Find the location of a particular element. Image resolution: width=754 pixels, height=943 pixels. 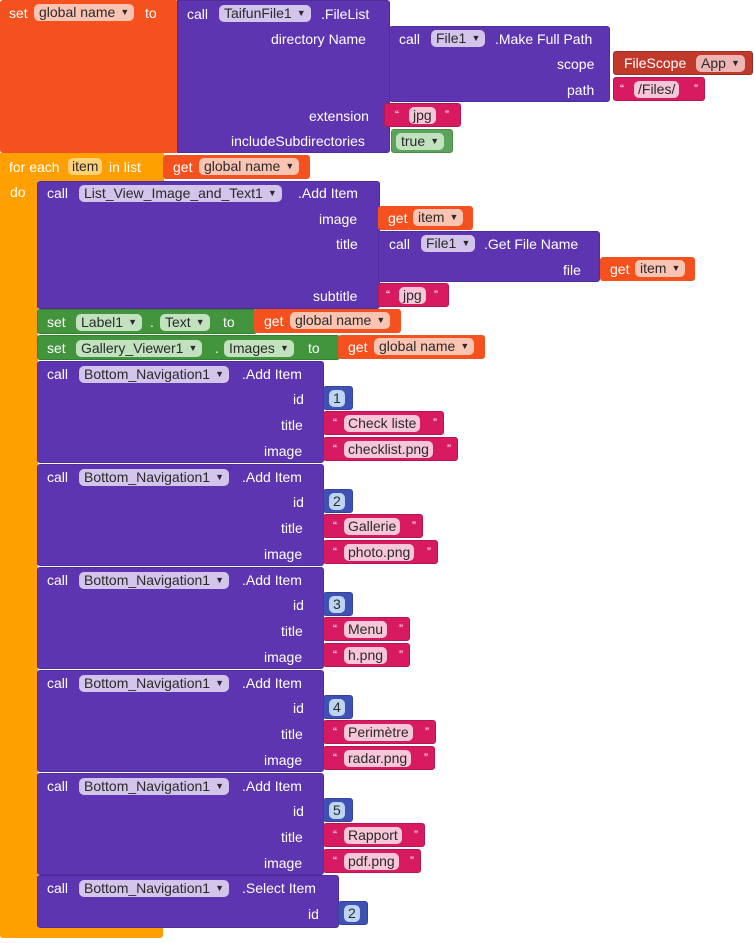

component-dropdown: Gallery_Viewer1 ▼ is located at coordinates (139, 348).